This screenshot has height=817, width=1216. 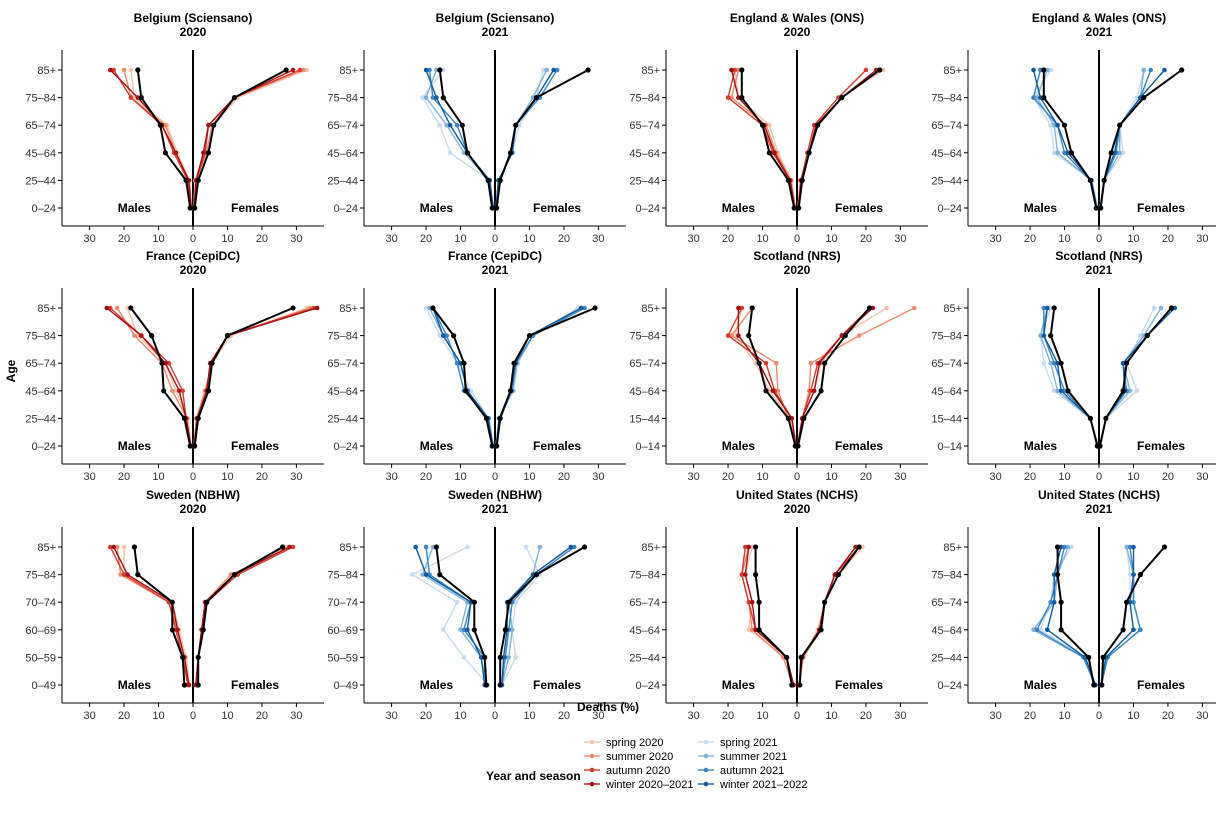 I want to click on y-tick-label: 0–49, so click(x=44, y=686).